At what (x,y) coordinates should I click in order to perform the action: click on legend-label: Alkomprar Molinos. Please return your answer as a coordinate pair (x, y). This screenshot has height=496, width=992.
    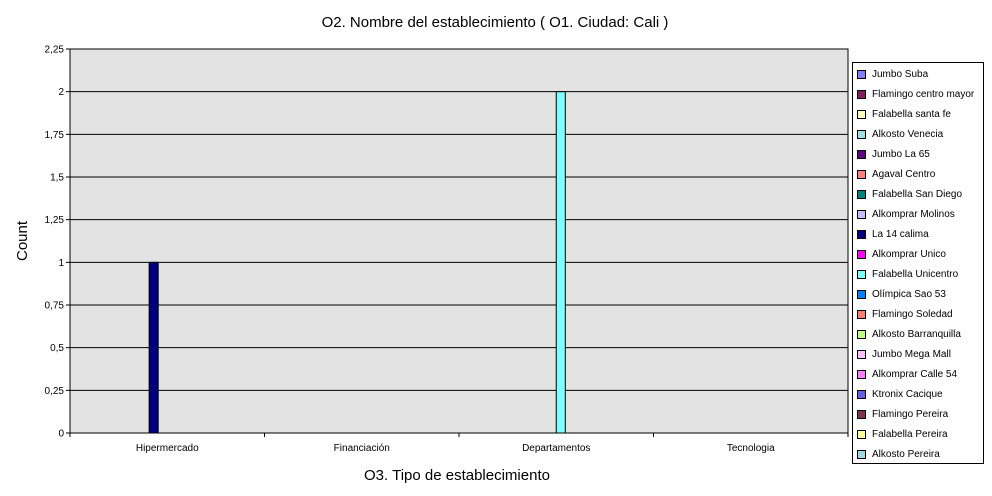
    Looking at the image, I should click on (913, 214).